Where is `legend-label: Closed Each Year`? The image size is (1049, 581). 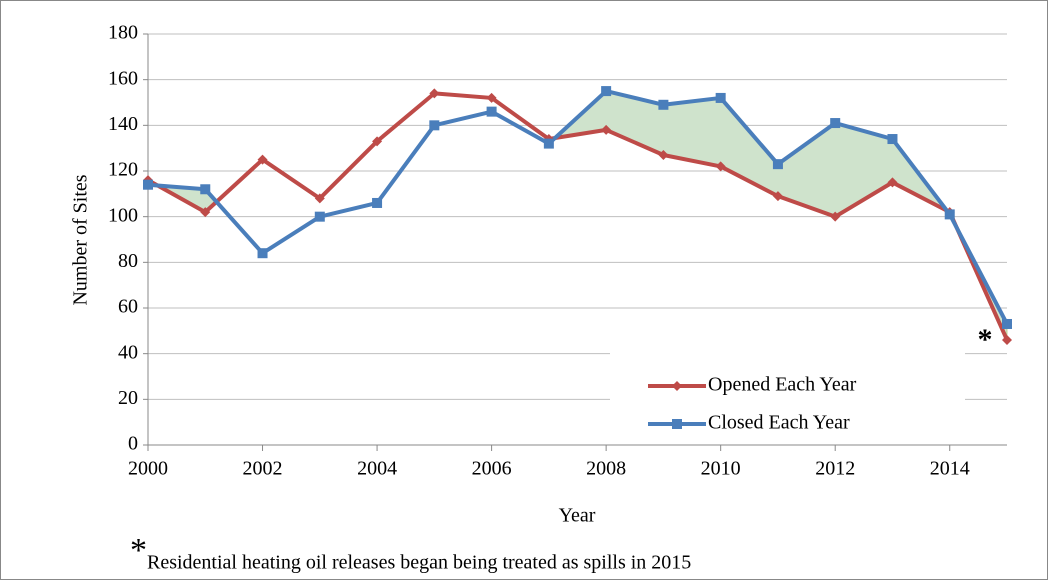 legend-label: Closed Each Year is located at coordinates (779, 423).